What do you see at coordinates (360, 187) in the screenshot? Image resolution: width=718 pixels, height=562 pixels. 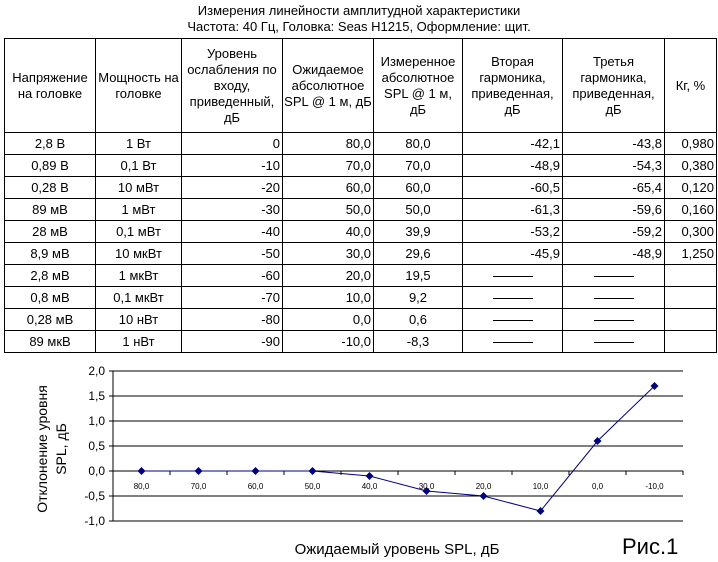 I see `table-row: 0,28 В 10 мВт -20 60,0 60,0 -60,5 -65,4 0,120` at bounding box center [360, 187].